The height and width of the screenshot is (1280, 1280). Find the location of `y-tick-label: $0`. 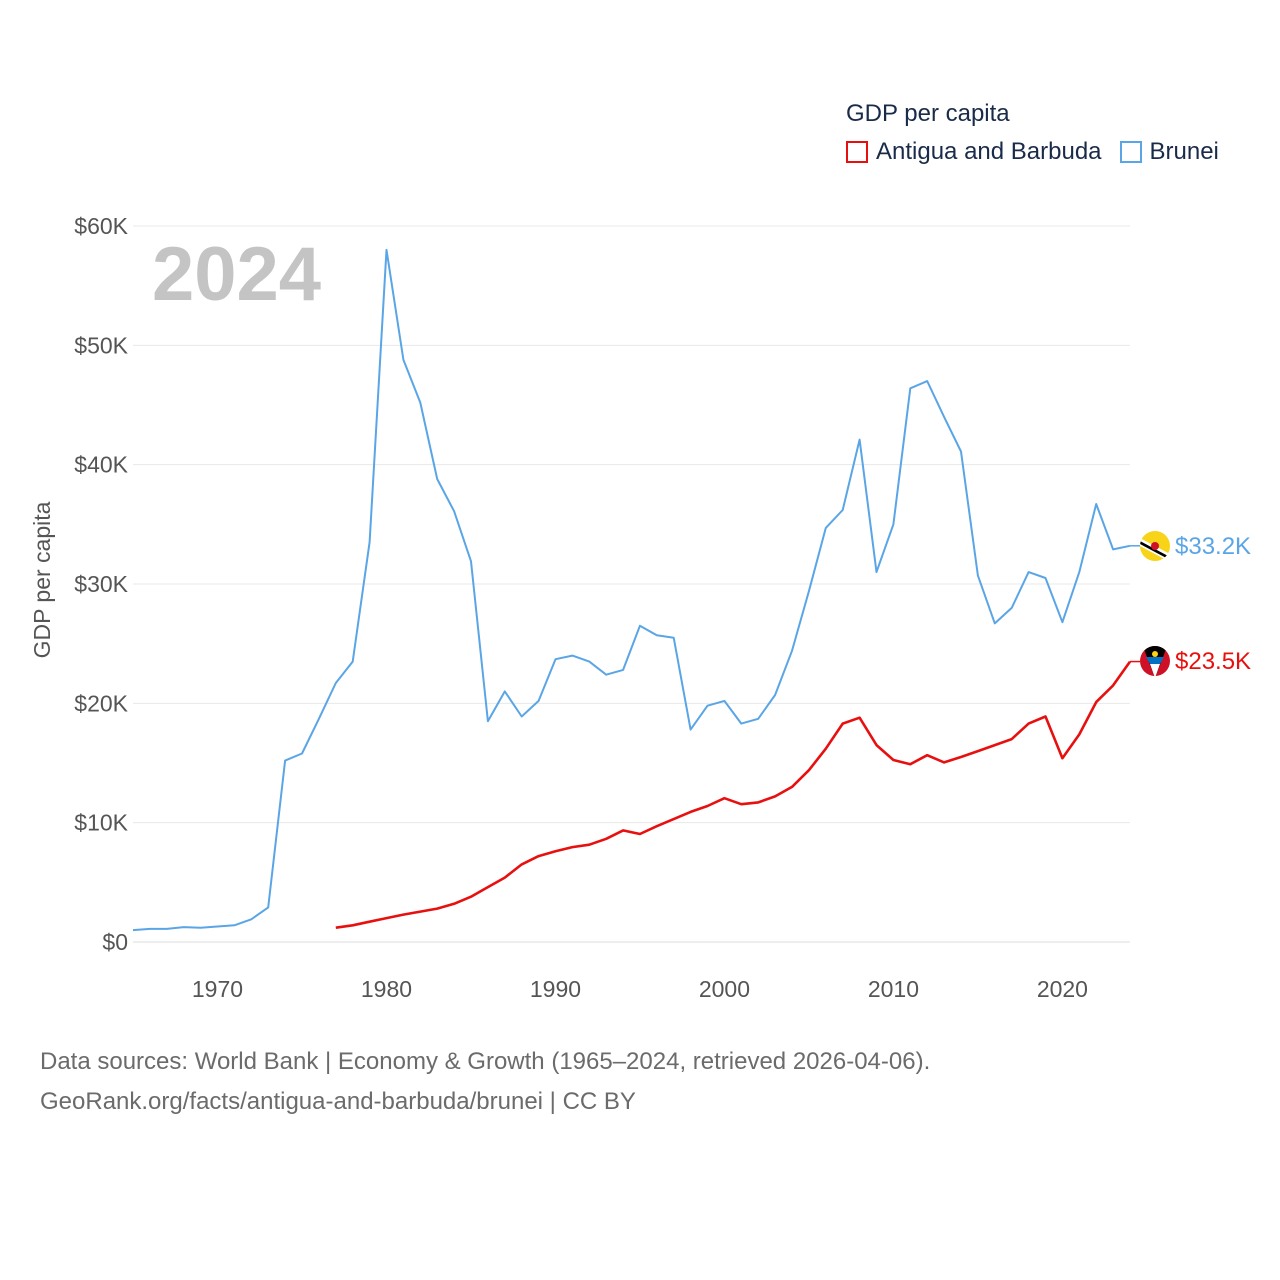

y-tick-label: $0 is located at coordinates (115, 942).